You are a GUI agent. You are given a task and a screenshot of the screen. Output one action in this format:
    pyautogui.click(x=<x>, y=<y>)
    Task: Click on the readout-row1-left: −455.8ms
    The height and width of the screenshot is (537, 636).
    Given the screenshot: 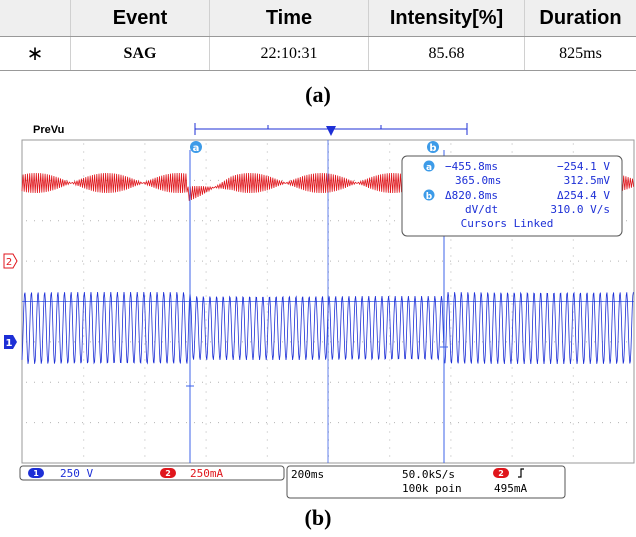 What is the action you would take?
    pyautogui.click(x=471, y=166)
    